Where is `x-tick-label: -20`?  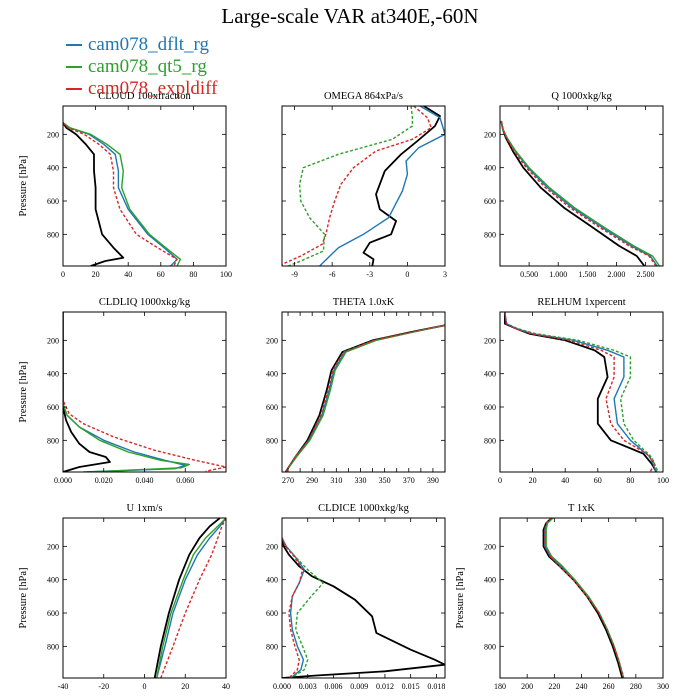 x-tick-label: -20 is located at coordinates (103, 686).